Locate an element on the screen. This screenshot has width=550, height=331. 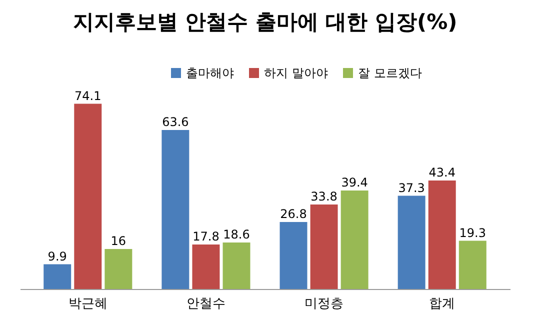
data-label: 18.6 is located at coordinates (236, 235).